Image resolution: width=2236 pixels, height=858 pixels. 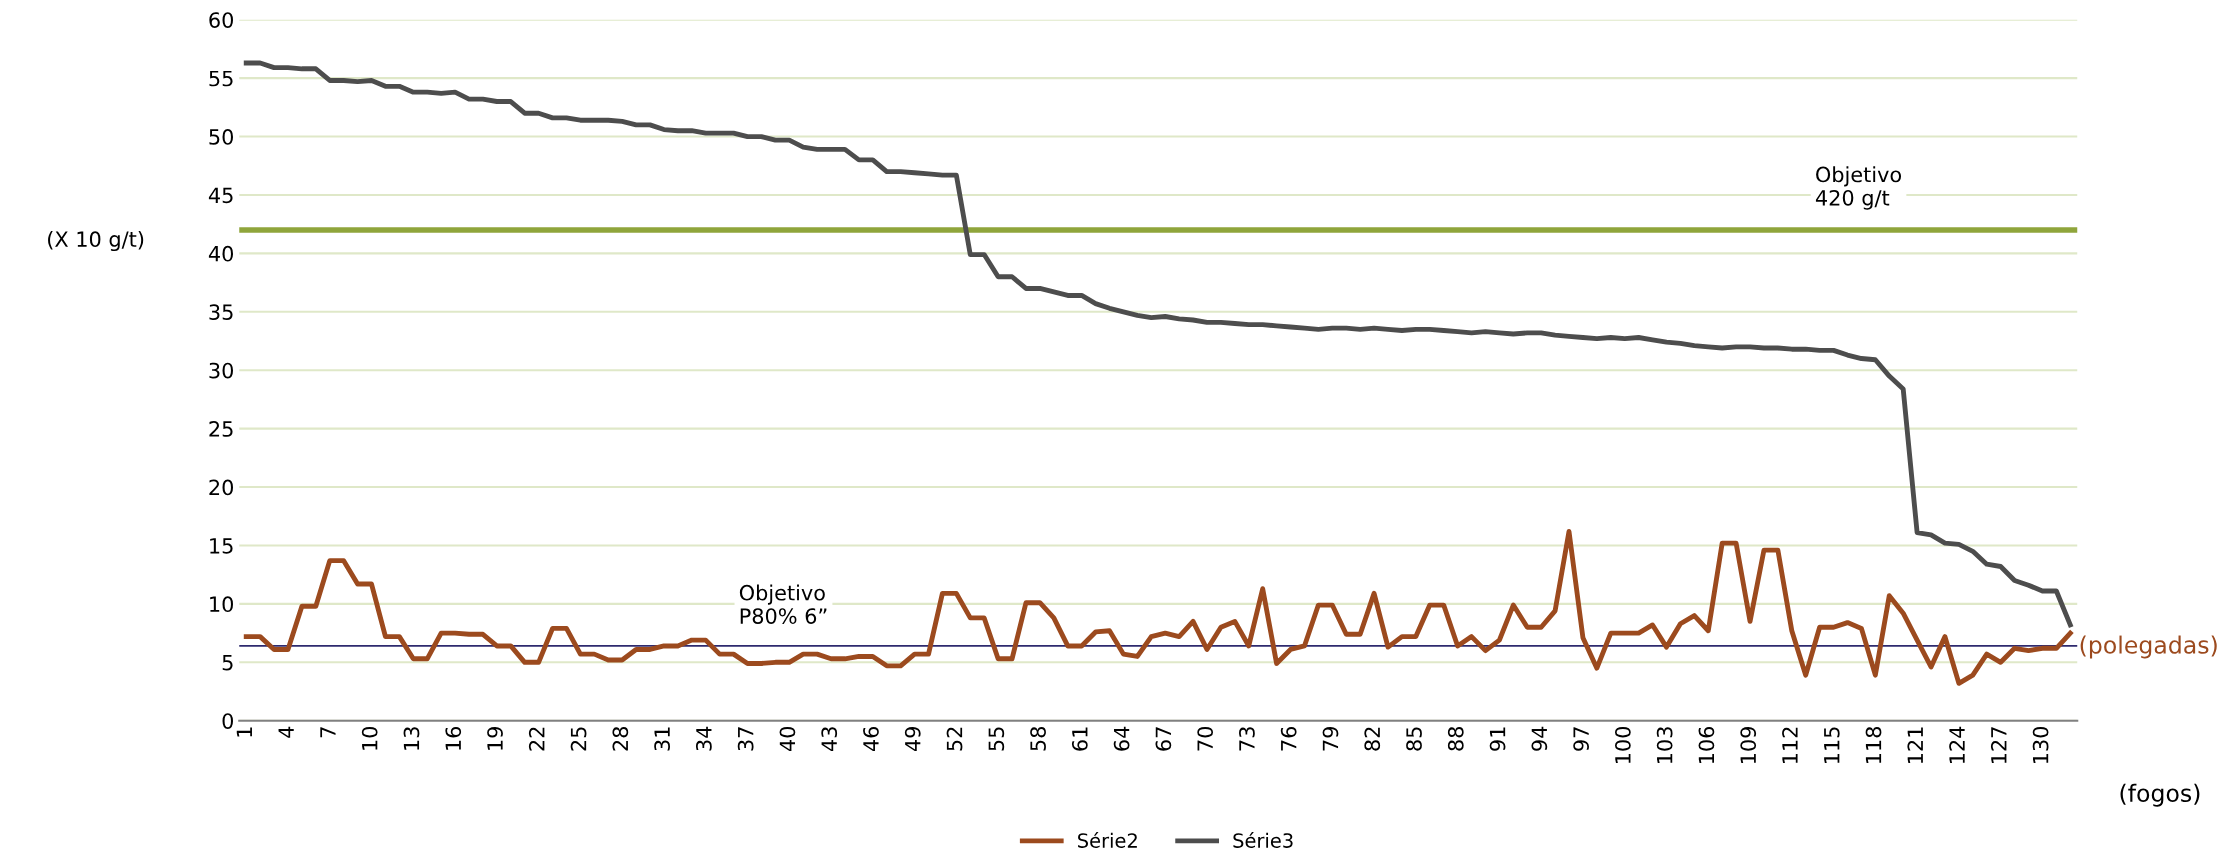 I want to click on x-tick-label: 67, so click(x=1163, y=739).